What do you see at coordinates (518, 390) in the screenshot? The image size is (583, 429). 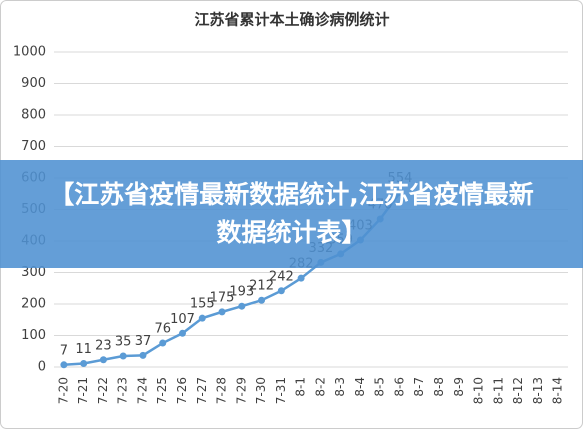 I see `x-tick-label: 8-12` at bounding box center [518, 390].